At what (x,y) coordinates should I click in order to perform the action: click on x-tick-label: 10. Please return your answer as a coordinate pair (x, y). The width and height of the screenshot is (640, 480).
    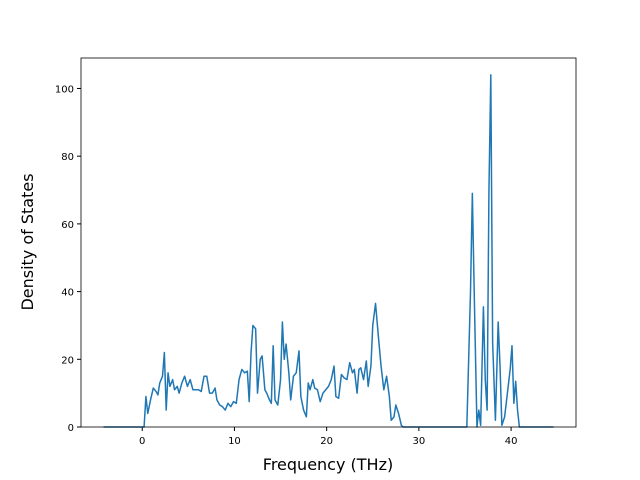
    Looking at the image, I should click on (234, 441).